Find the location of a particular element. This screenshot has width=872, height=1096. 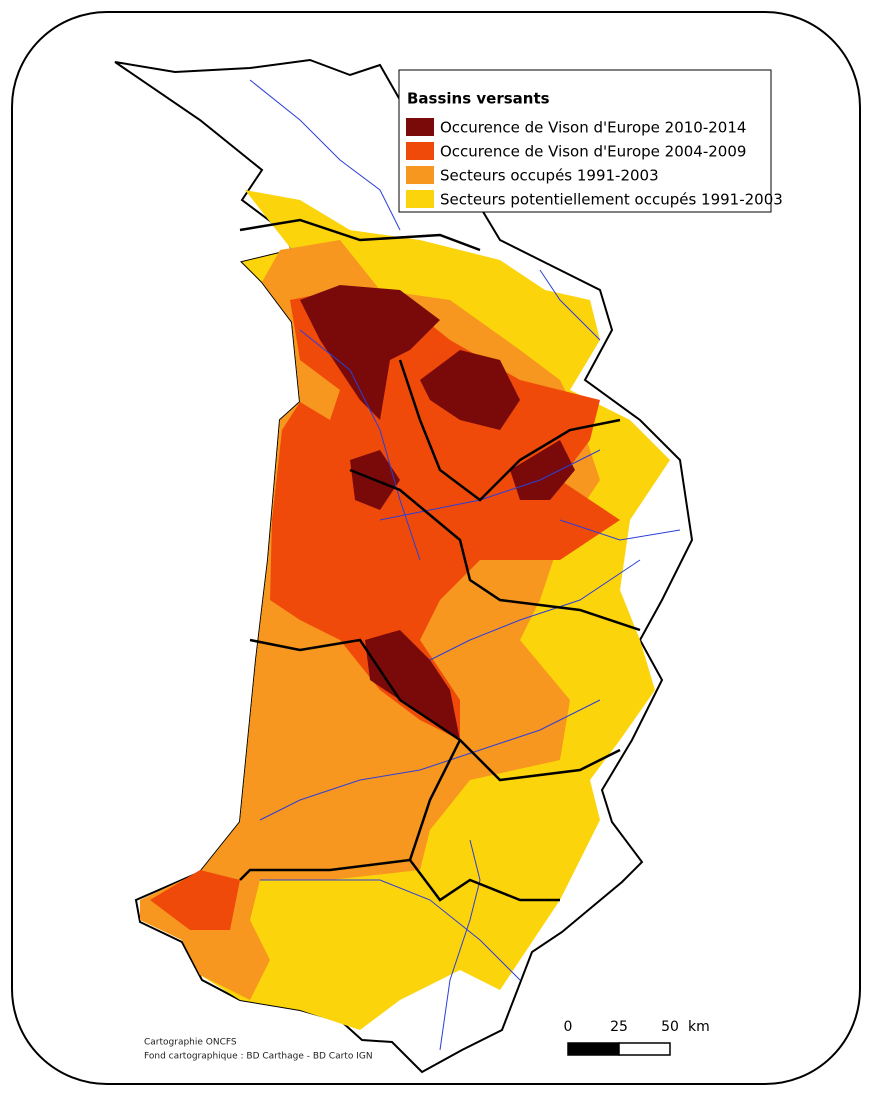

legend-title: Bassins versants is located at coordinates (478, 99).